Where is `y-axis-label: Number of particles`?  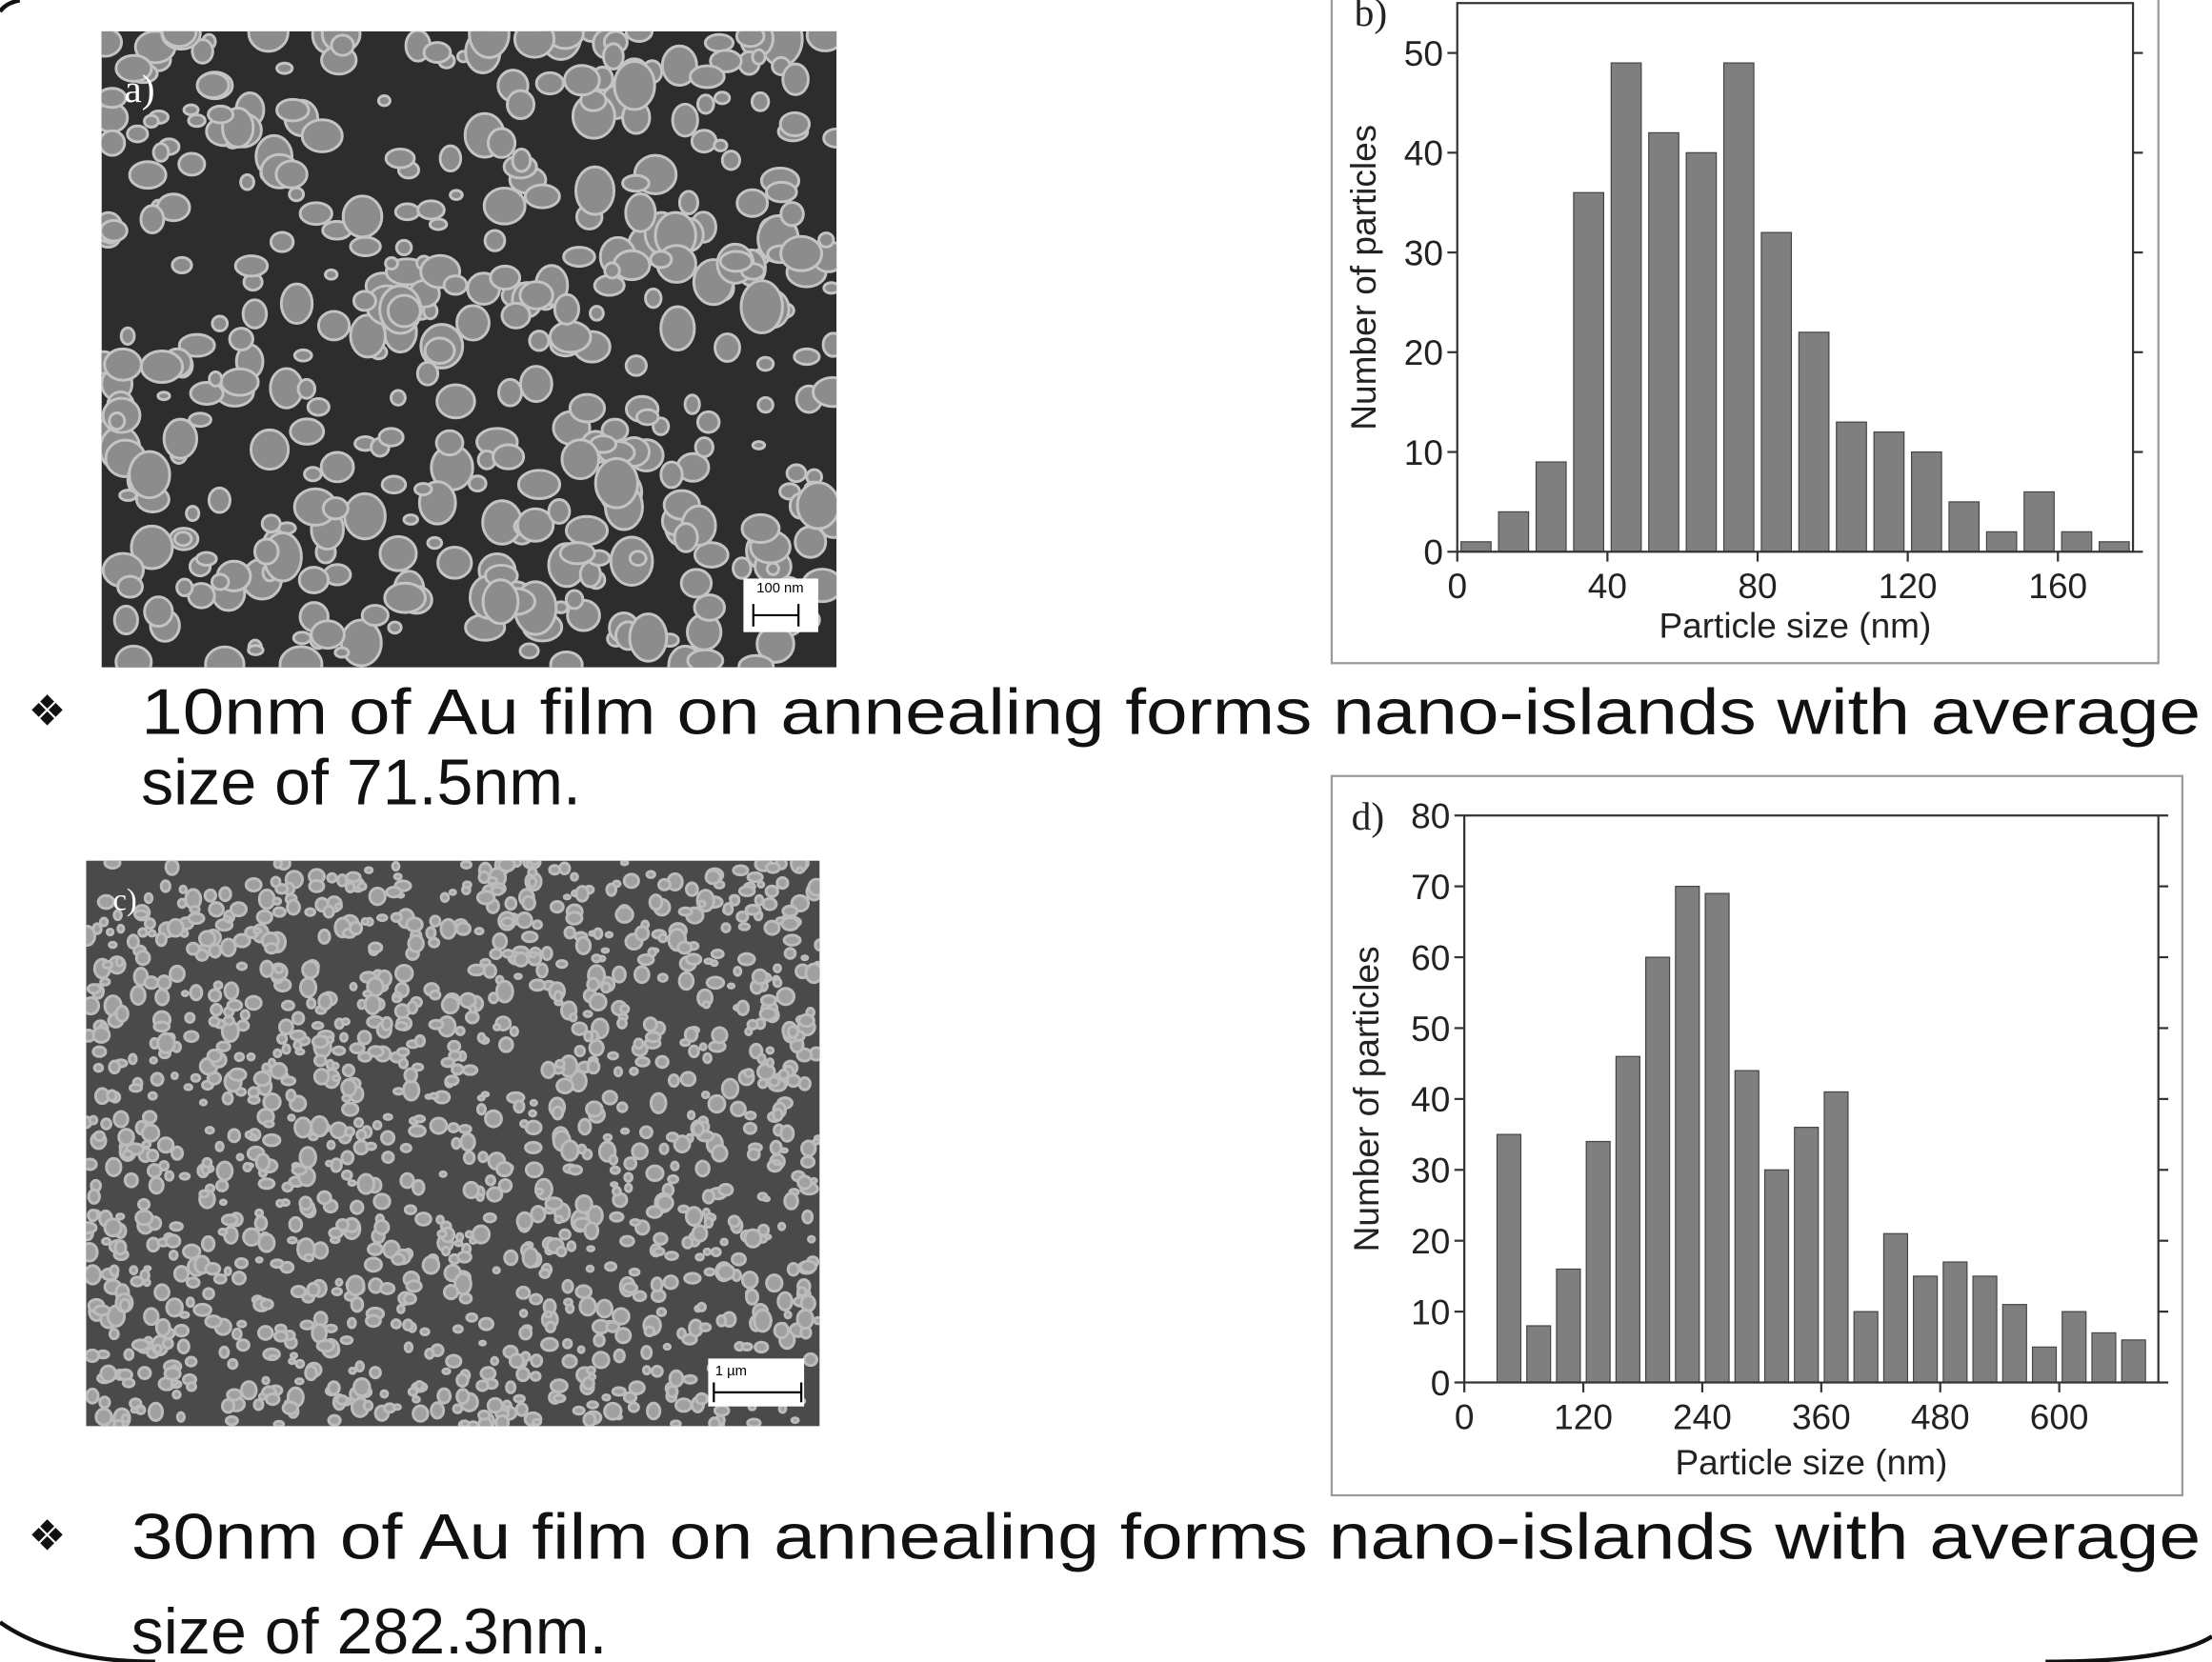
y-axis-label: Number of particles is located at coordinates (1366, 1099).